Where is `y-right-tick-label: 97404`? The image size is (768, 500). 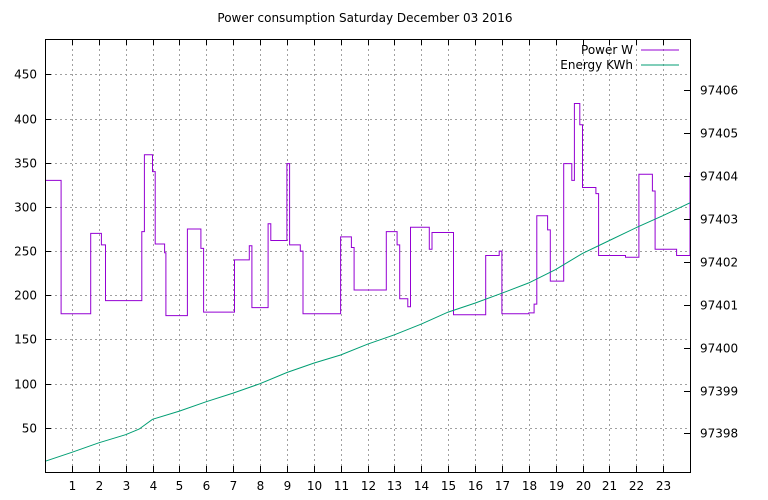 y-right-tick-label: 97404 is located at coordinates (719, 177).